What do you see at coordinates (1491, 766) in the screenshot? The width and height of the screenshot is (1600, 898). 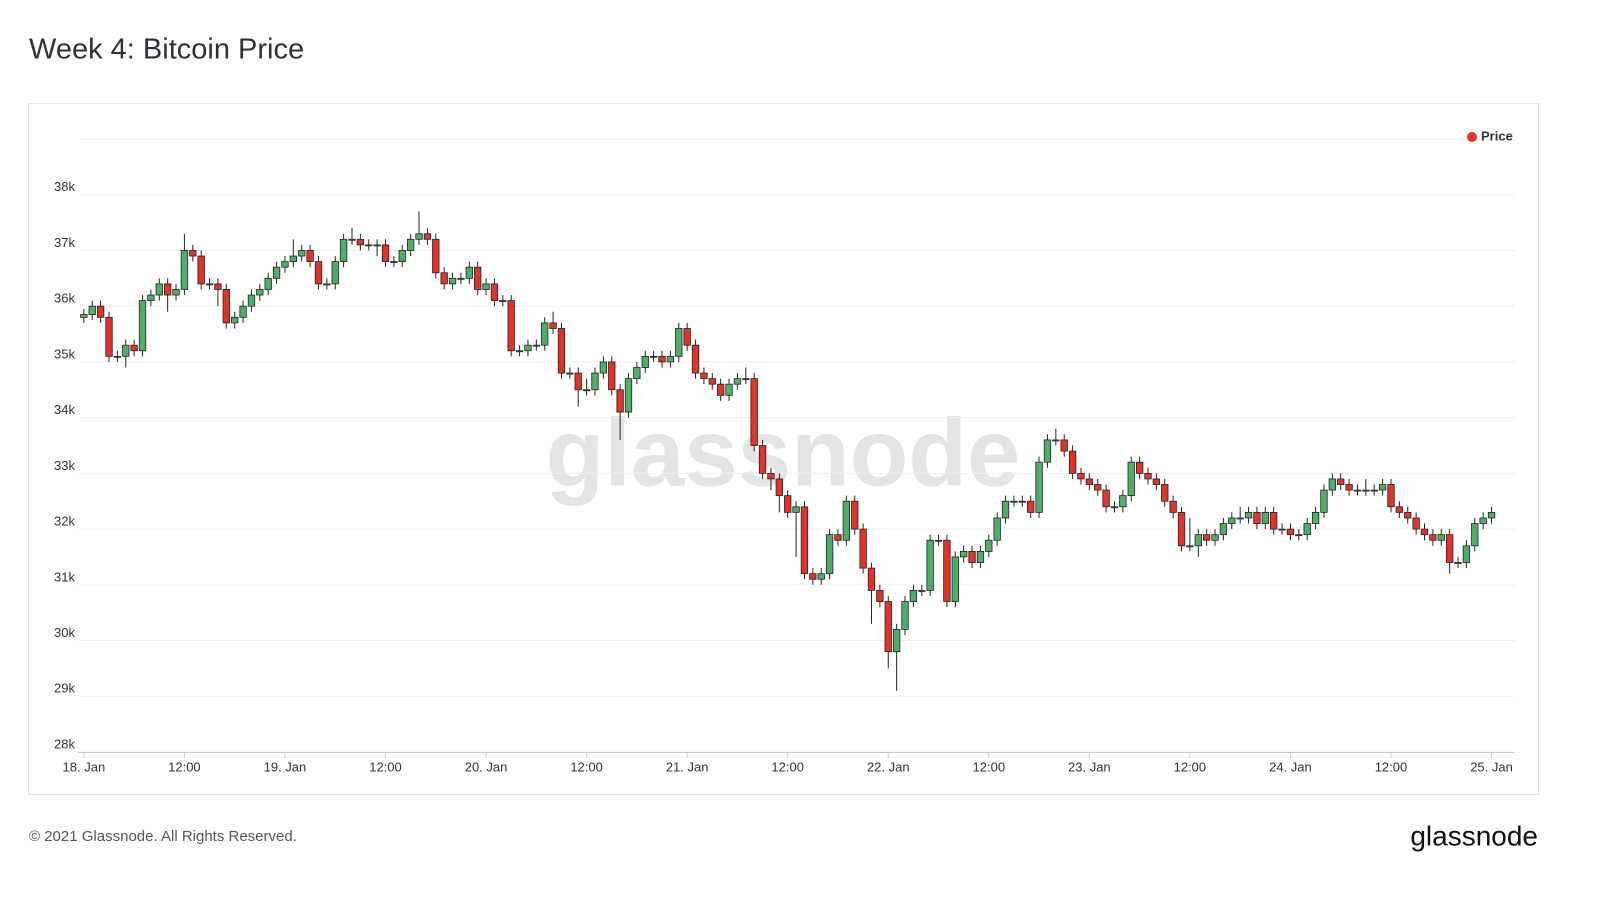 I see `x-tick-label: 25. Jan` at bounding box center [1491, 766].